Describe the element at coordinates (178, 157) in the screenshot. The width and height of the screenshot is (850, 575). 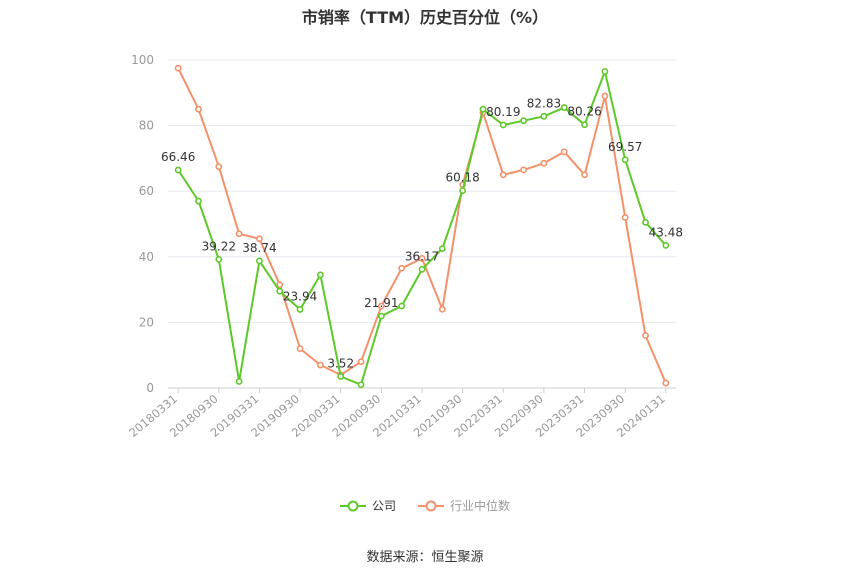
I see `company-data-label: 66.46` at that location.